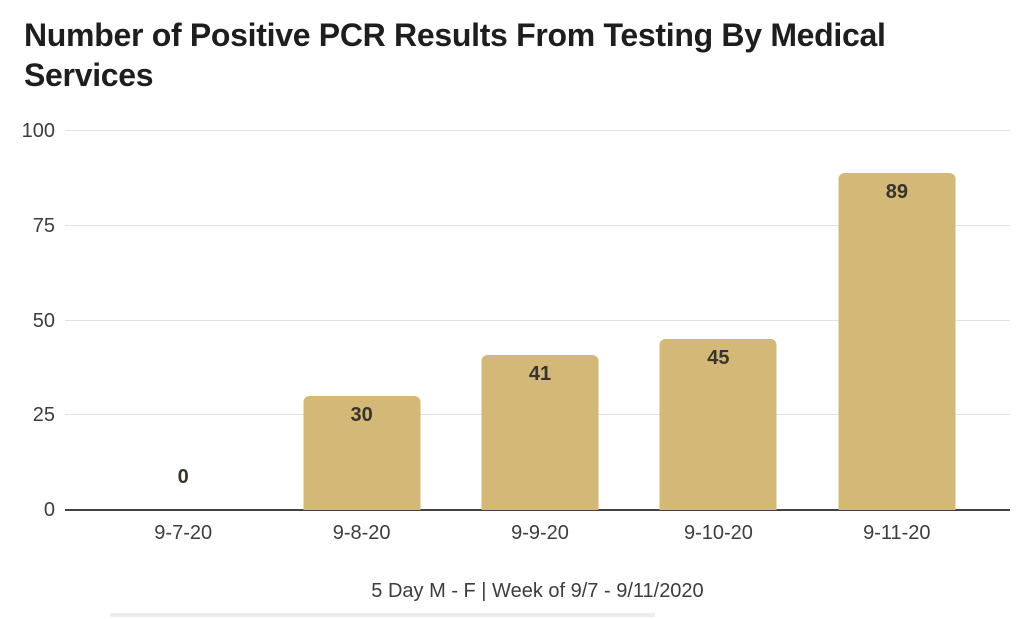 Image resolution: width=1019 pixels, height=619 pixels. I want to click on bar-slot-9-8-20: 30, so click(361, 320).